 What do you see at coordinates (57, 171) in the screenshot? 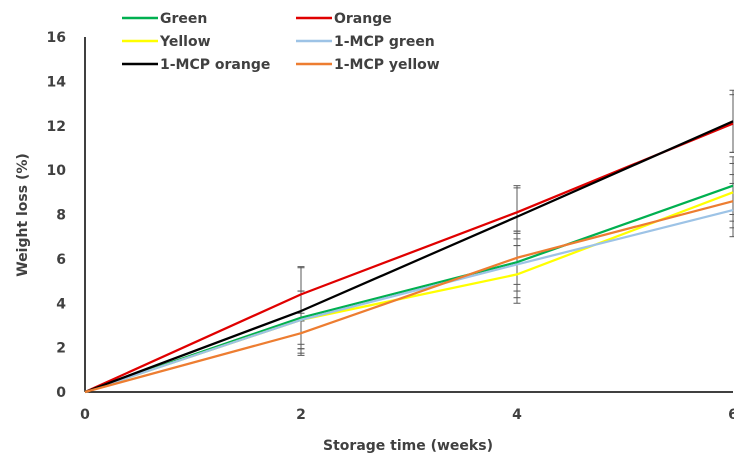
I see `y-tick-label: 10` at bounding box center [57, 171].